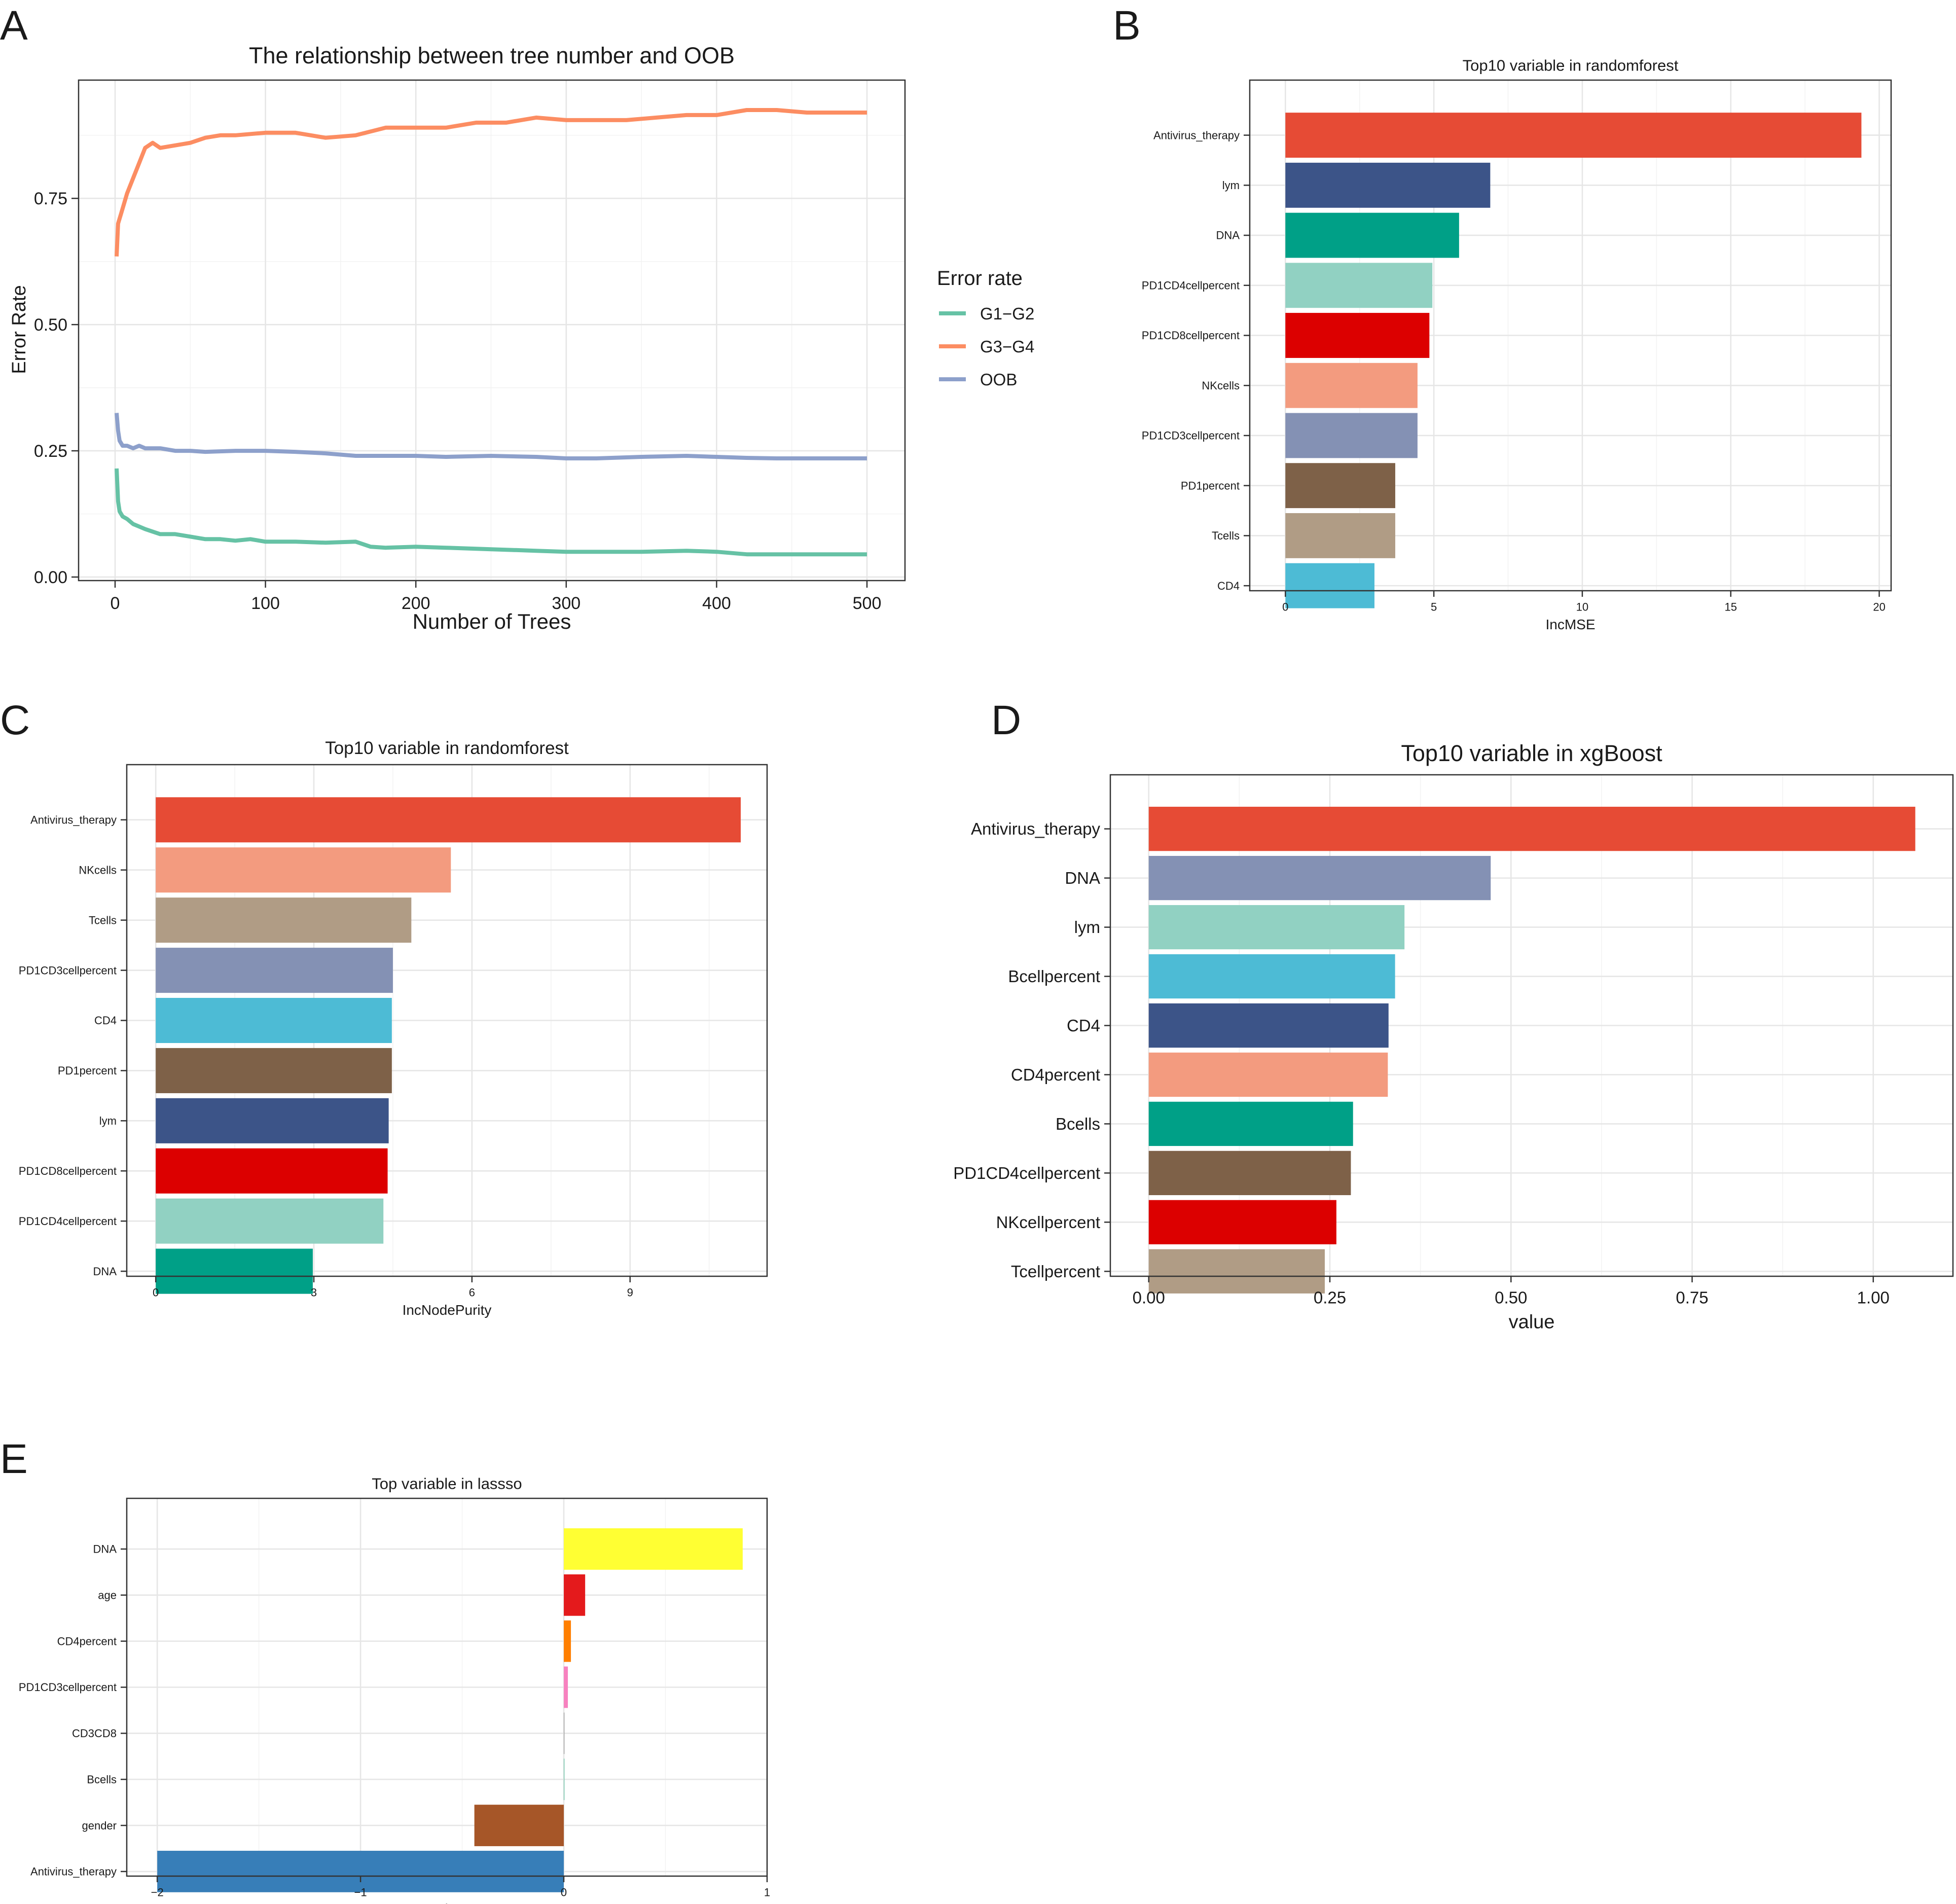 The height and width of the screenshot is (1904, 1956). What do you see at coordinates (491, 436) in the screenshot?
I see `series-line-oob` at bounding box center [491, 436].